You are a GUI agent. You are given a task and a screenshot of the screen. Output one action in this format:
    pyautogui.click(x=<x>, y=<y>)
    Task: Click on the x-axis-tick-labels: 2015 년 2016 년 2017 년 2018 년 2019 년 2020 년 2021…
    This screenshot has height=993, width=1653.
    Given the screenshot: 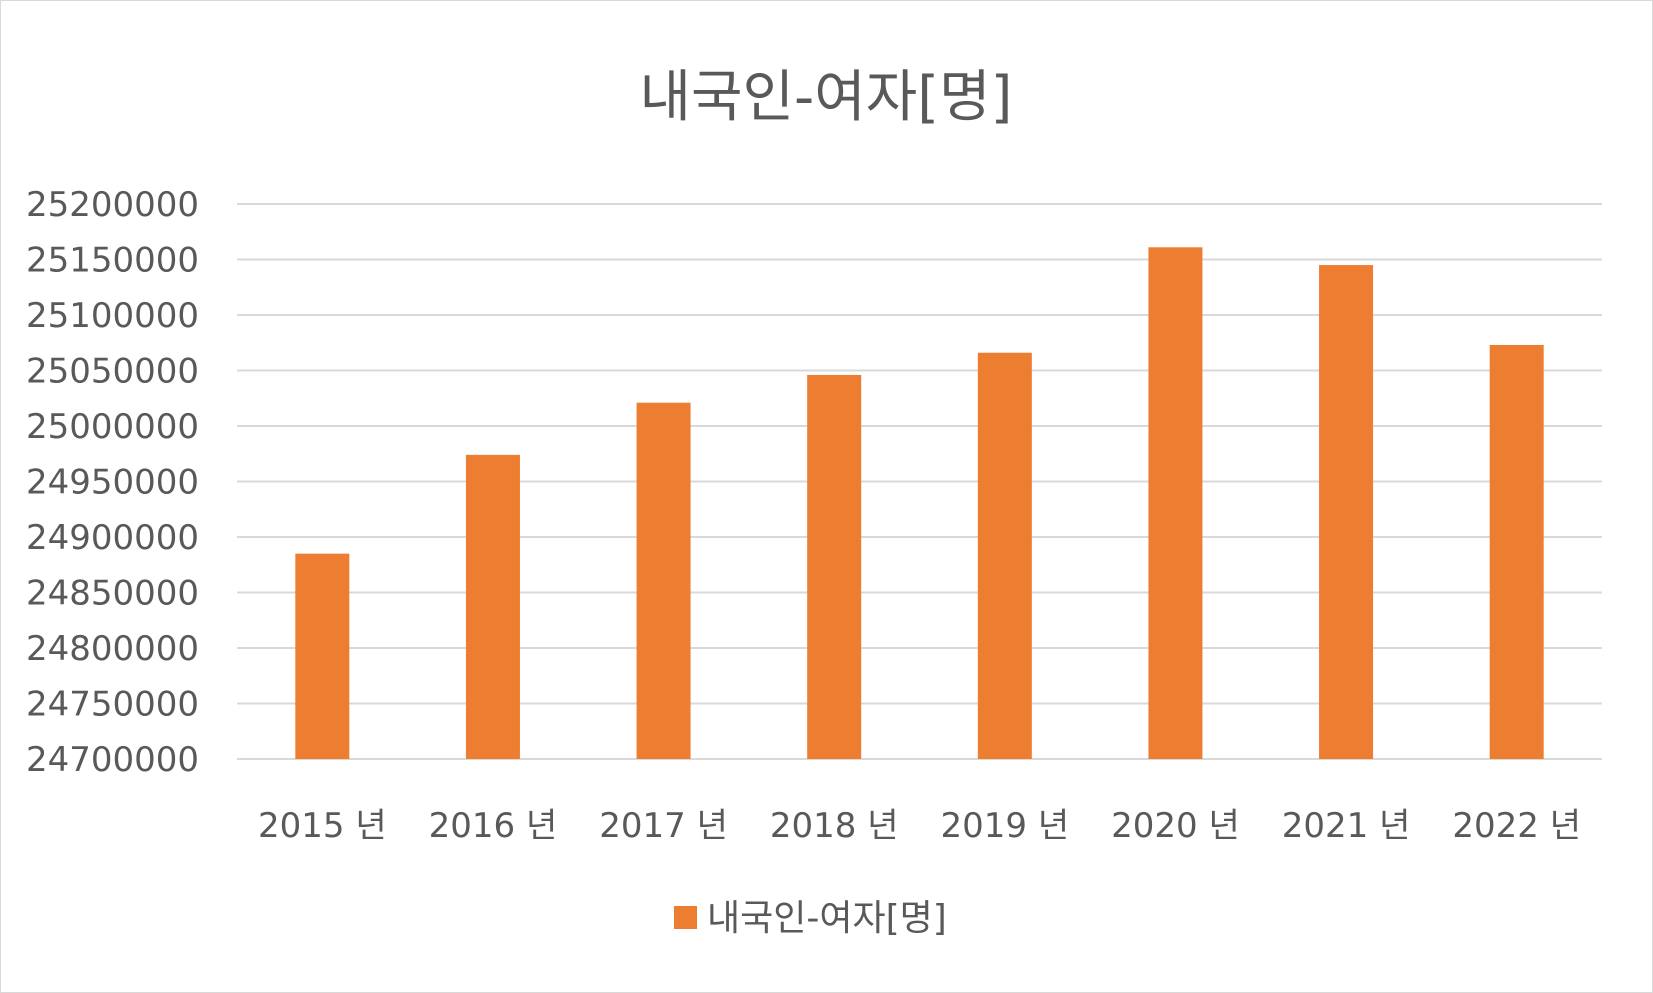 What is the action you would take?
    pyautogui.click(x=919, y=826)
    